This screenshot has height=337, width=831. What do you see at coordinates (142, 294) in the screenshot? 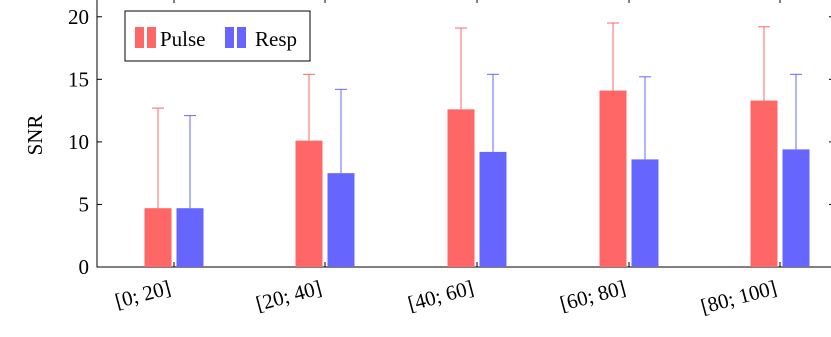
I see `x-tick-label-0: [0; 20]` at bounding box center [142, 294].